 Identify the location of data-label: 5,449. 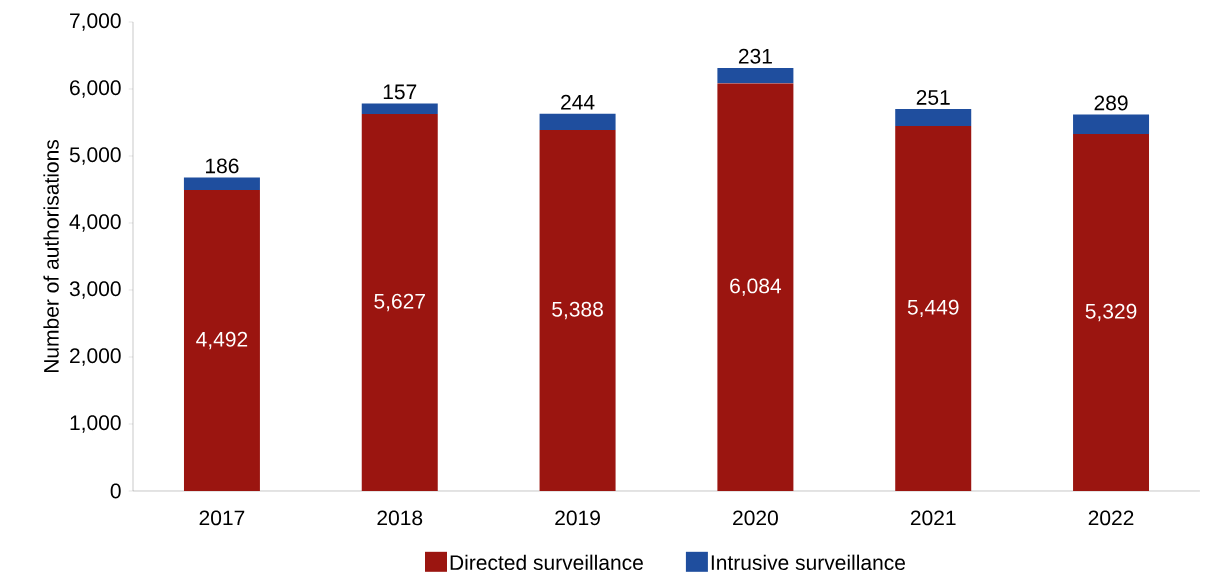
(933, 308).